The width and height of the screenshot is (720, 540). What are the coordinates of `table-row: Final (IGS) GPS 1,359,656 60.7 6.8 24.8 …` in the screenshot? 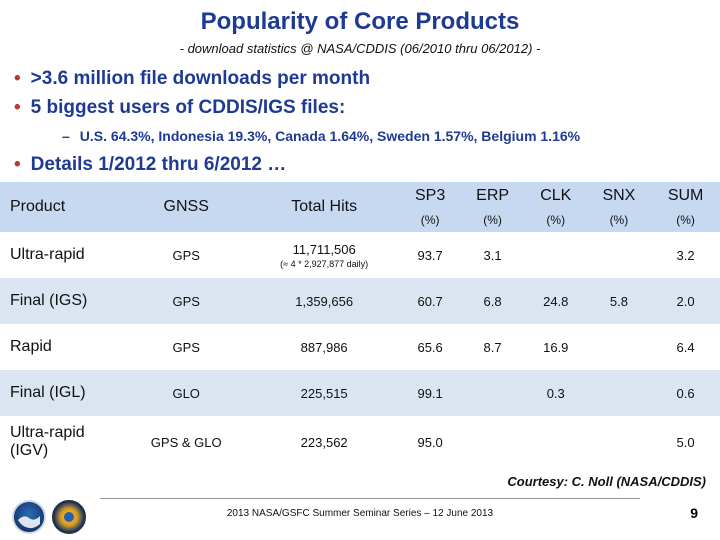 It's located at (360, 301).